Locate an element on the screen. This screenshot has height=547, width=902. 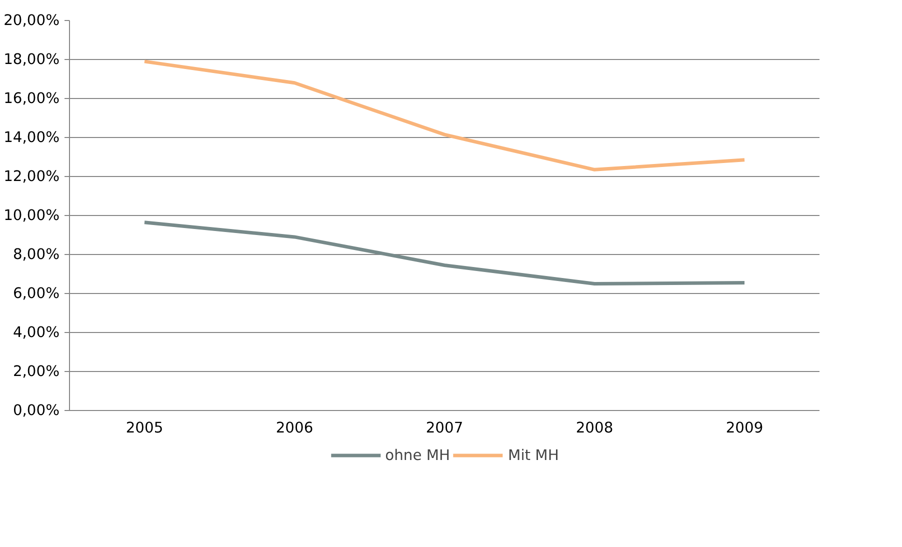
x-tick-label: 2008 is located at coordinates (595, 428).